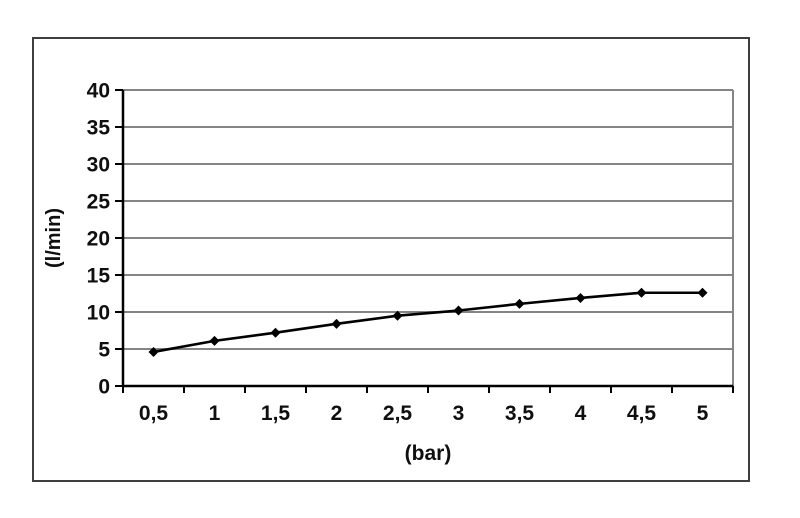 This screenshot has height=518, width=800. Describe the element at coordinates (104, 350) in the screenshot. I see `y-tick-label: 5` at that location.